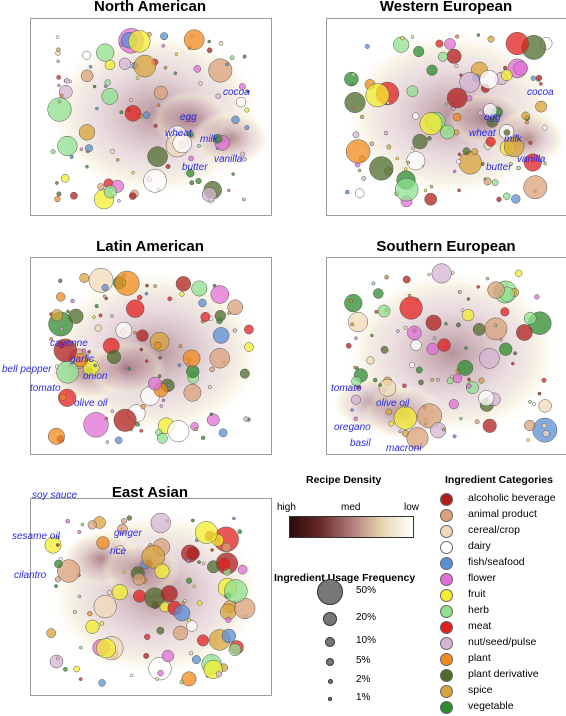 Image resolution: width=566 pixels, height=716 pixels. Describe the element at coordinates (446, 691) in the screenshot. I see `category-color-swatch` at that location.